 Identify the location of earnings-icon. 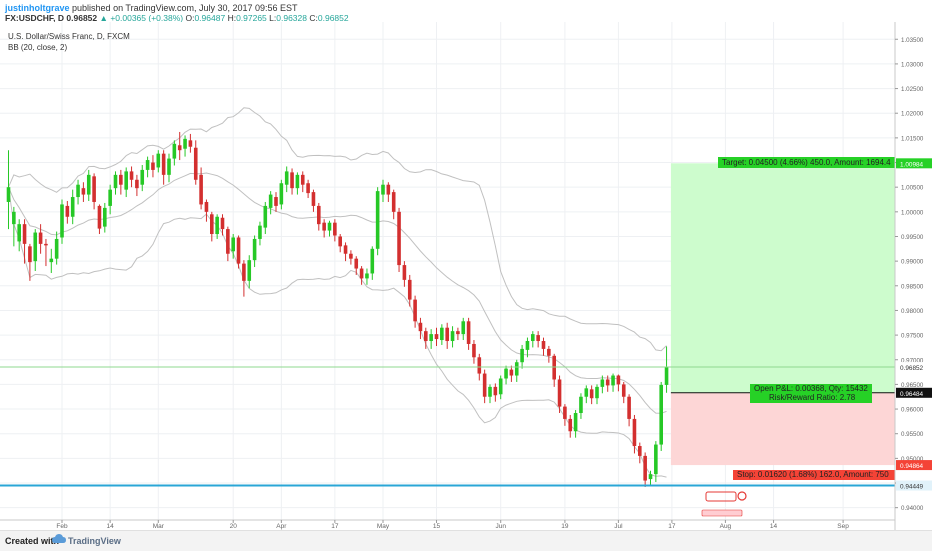
(742, 496).